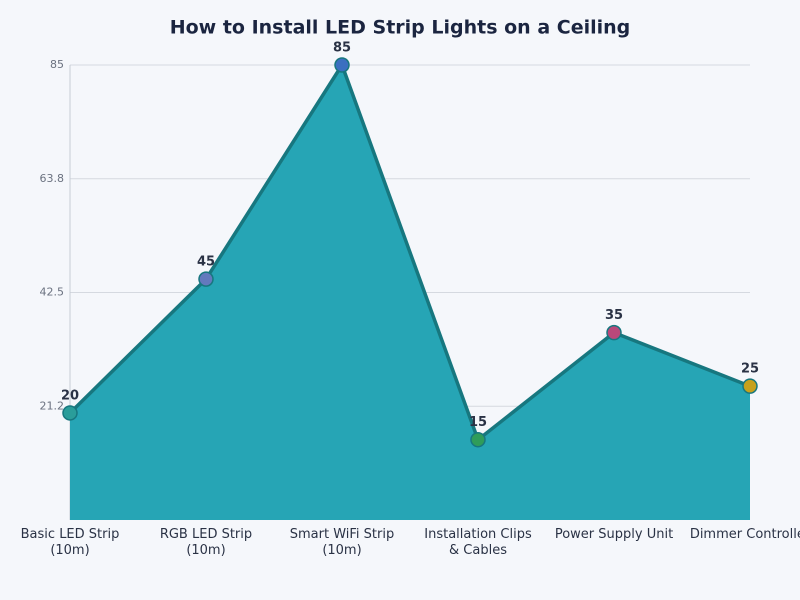  What do you see at coordinates (342, 542) in the screenshot?
I see `x-tick-label: Smart WiFi Strip (10m)` at bounding box center [342, 542].